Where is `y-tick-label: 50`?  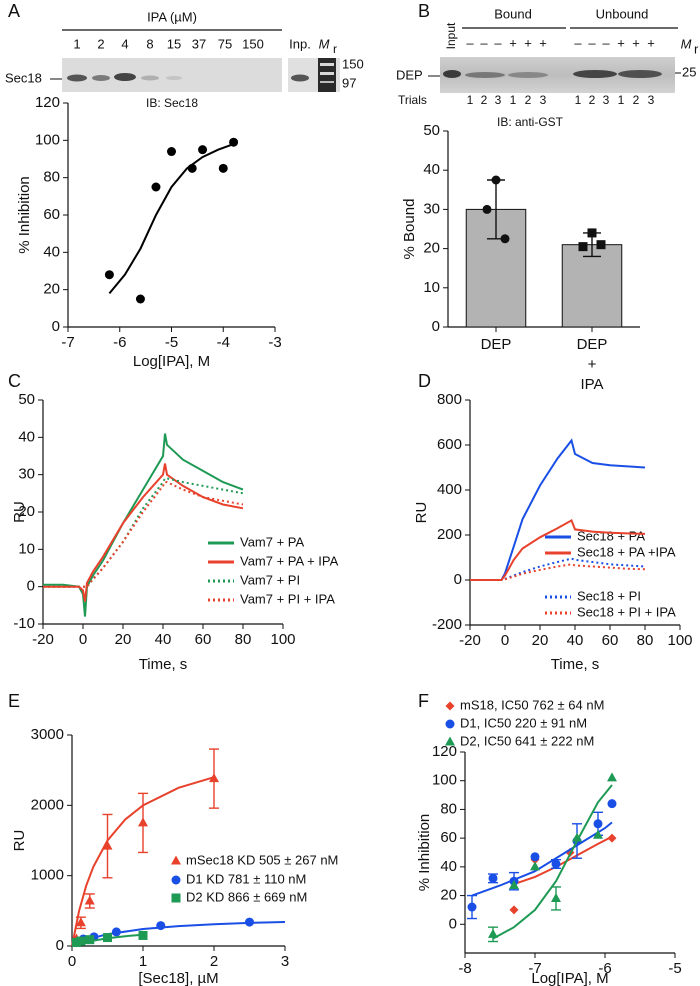
y-tick-label: 50 is located at coordinates (431, 130).